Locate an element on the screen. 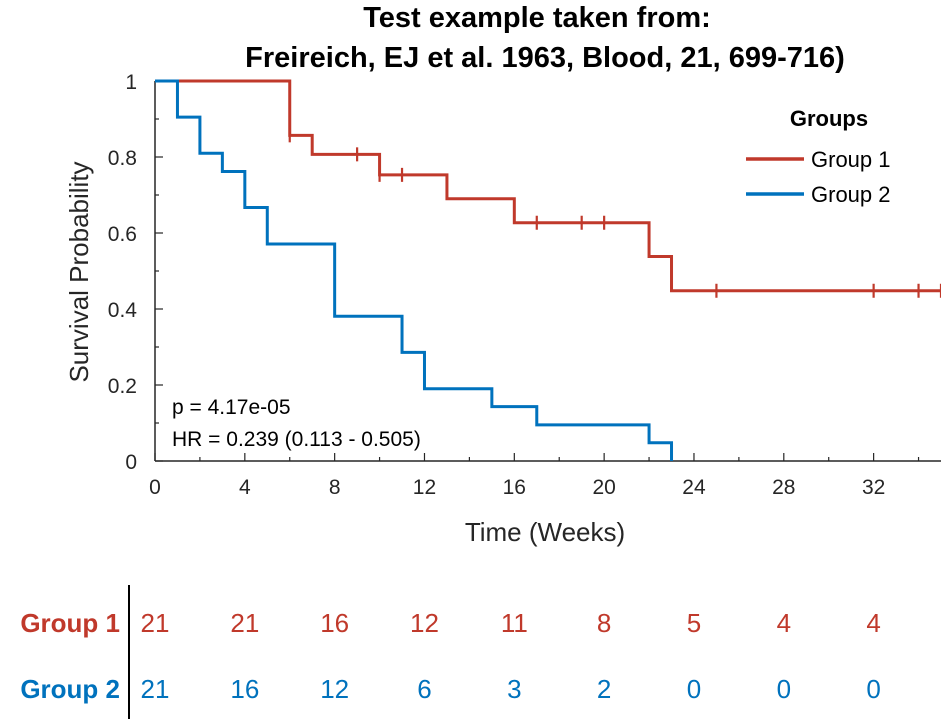 The width and height of the screenshot is (941, 721). risk-row-label-group-1: Group 1 is located at coordinates (70, 623).